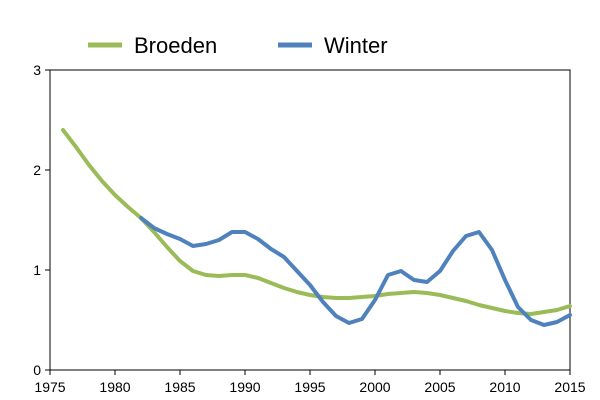 The image size is (600, 400). What do you see at coordinates (179, 387) in the screenshot?
I see `x-tick-label: 1985` at bounding box center [179, 387].